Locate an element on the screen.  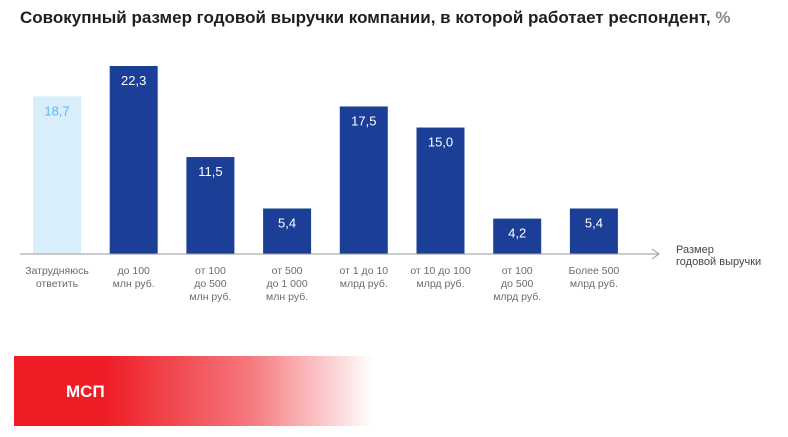
category-label-4-0: от 1 до 10 is located at coordinates (363, 271).